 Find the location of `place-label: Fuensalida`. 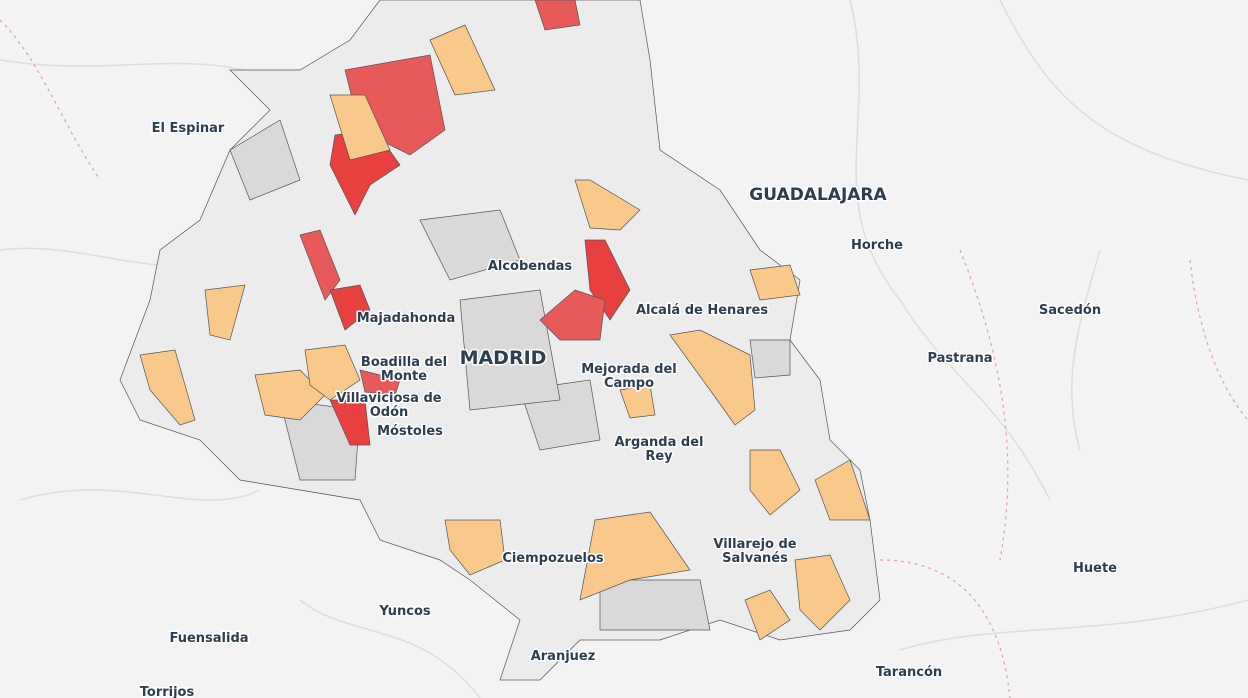

place-label: Fuensalida is located at coordinates (208, 638).